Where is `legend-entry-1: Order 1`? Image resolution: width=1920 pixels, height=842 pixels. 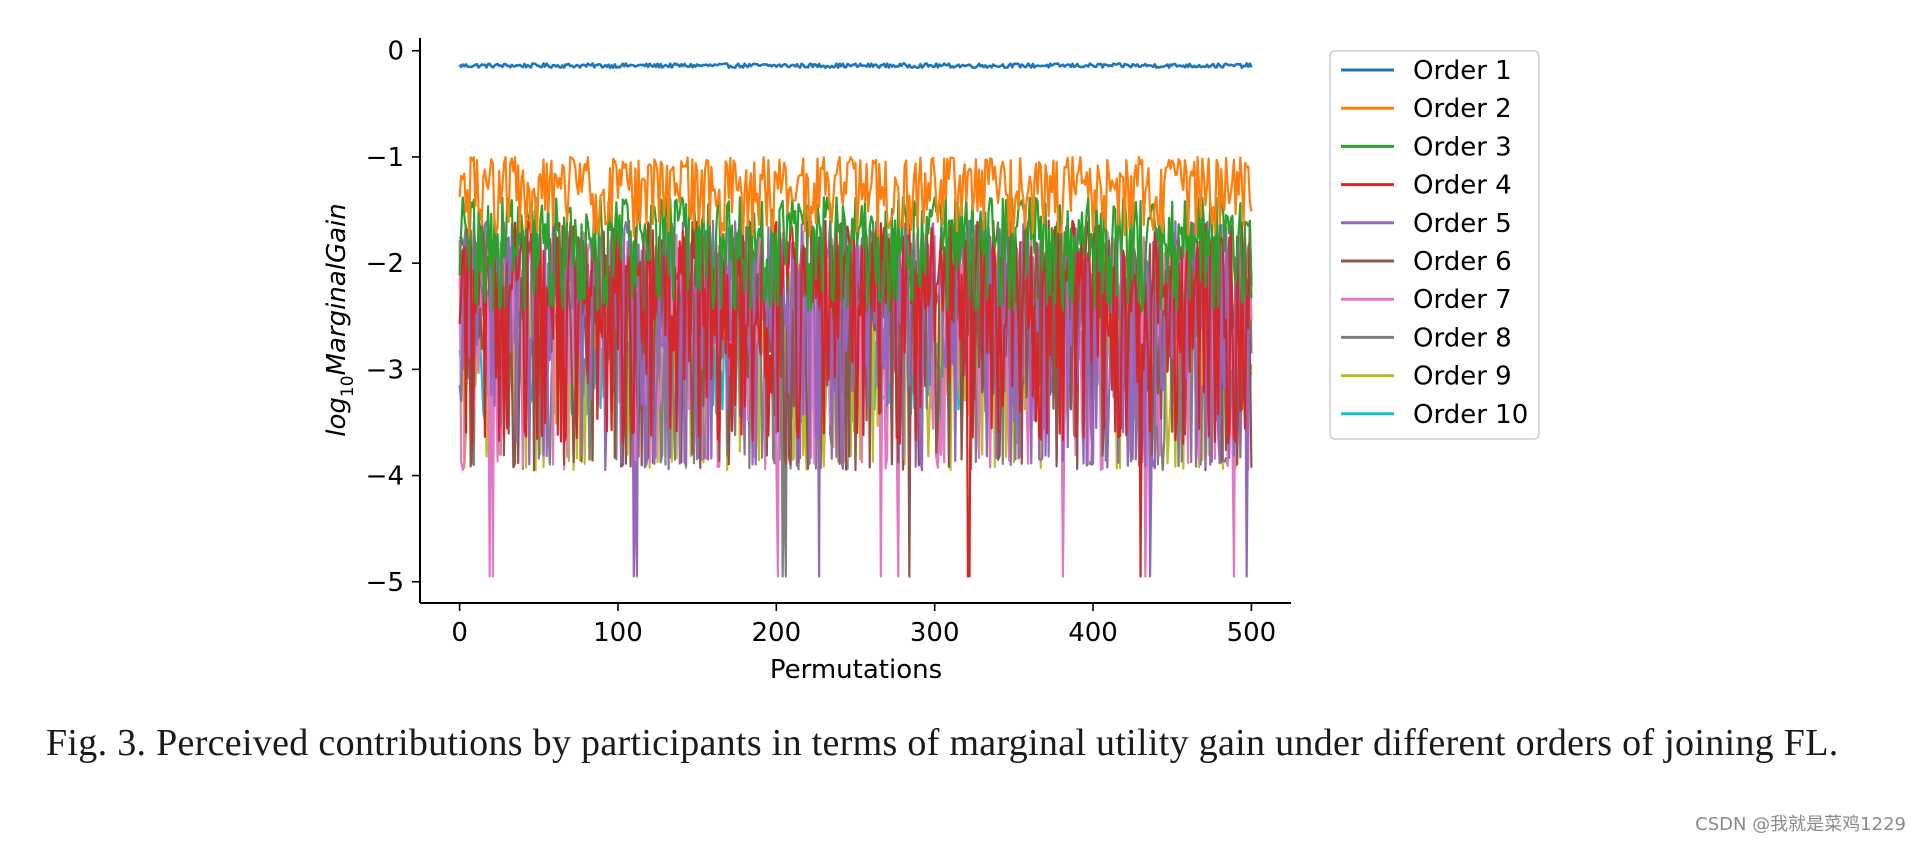 legend-entry-1: Order 1 is located at coordinates (1462, 71).